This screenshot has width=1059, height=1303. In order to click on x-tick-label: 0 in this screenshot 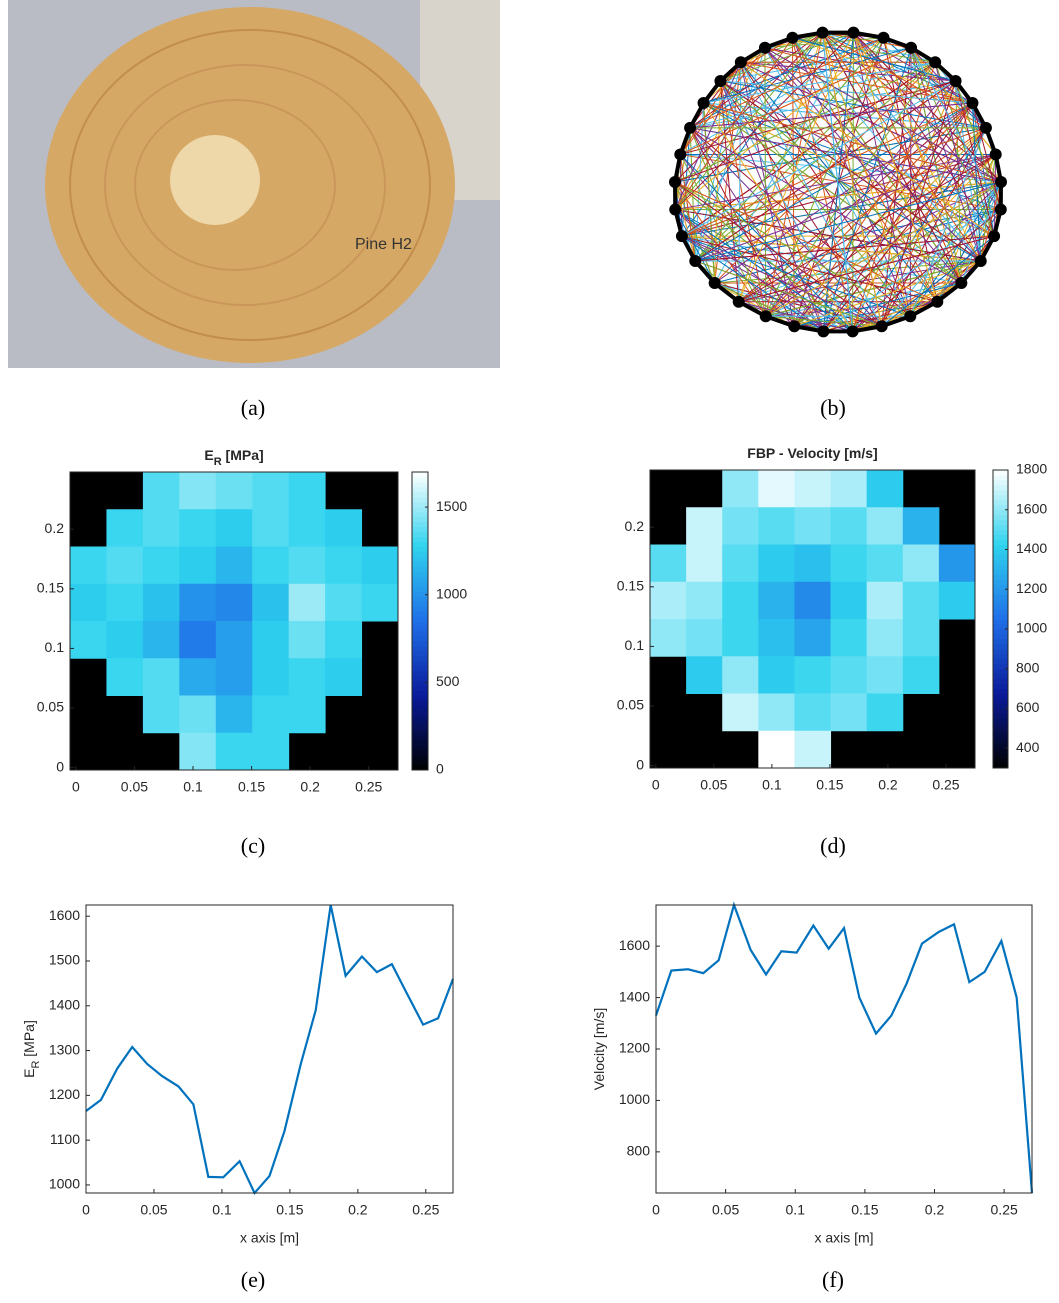, I will do `click(76, 787)`.